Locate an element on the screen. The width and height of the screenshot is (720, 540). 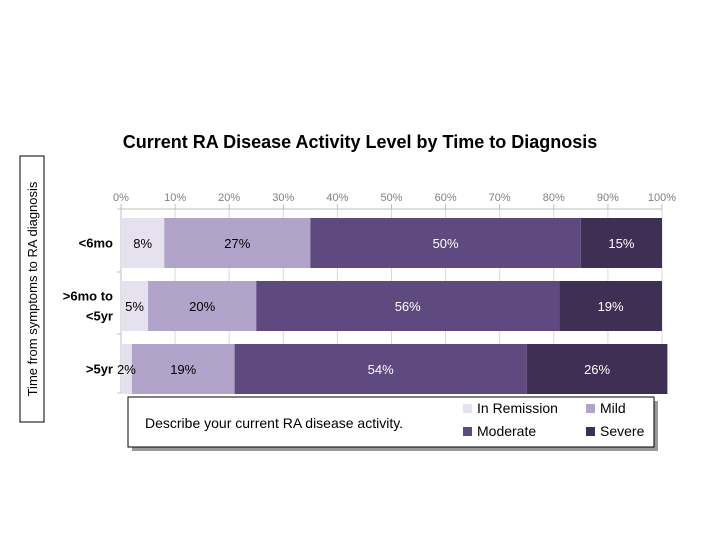
data-label: 15% is located at coordinates (621, 243).